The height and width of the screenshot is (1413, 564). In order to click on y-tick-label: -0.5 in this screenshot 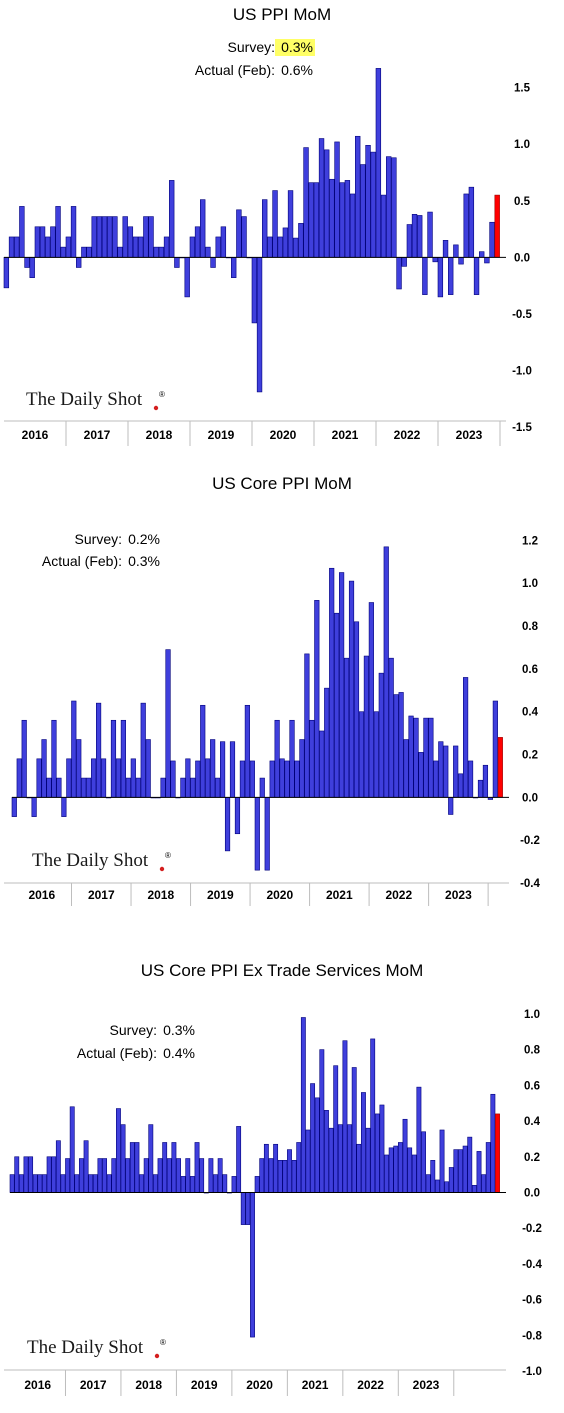, I will do `click(522, 315)`.